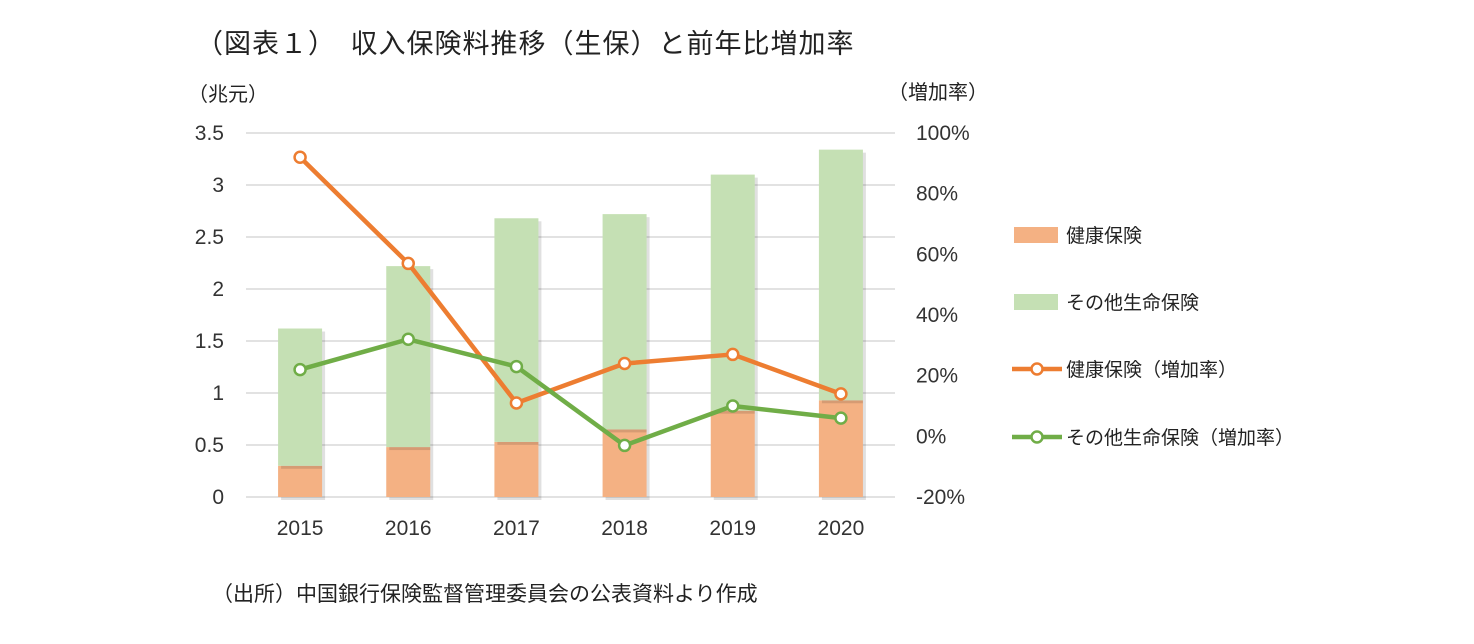  I want to click on line-other-life-growth, so click(570, 392).